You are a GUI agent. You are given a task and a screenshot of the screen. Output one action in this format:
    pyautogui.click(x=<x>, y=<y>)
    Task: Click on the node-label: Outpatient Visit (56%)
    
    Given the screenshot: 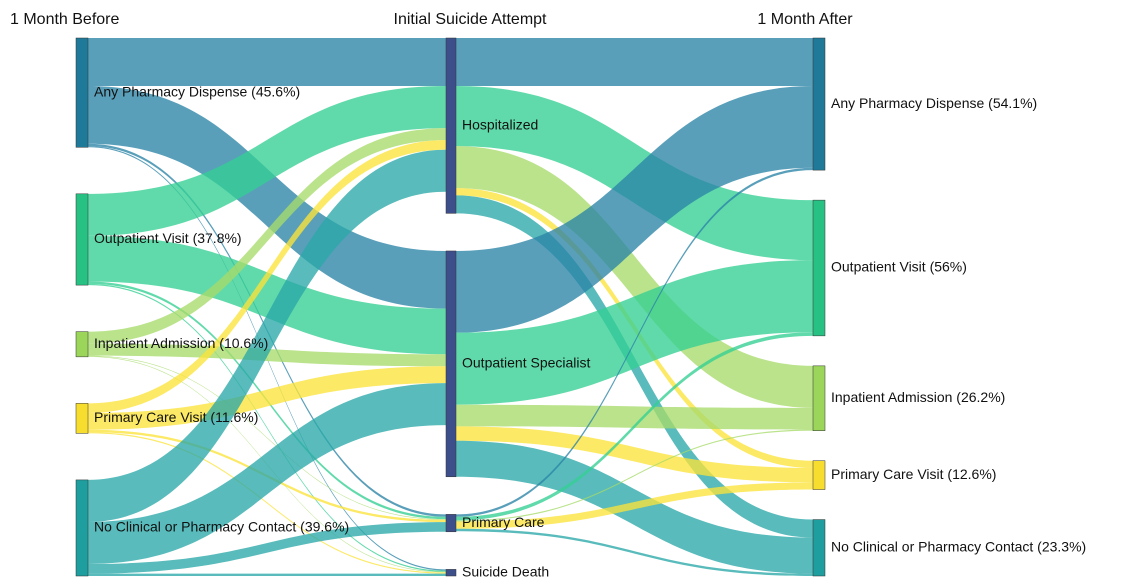 What is the action you would take?
    pyautogui.click(x=899, y=267)
    